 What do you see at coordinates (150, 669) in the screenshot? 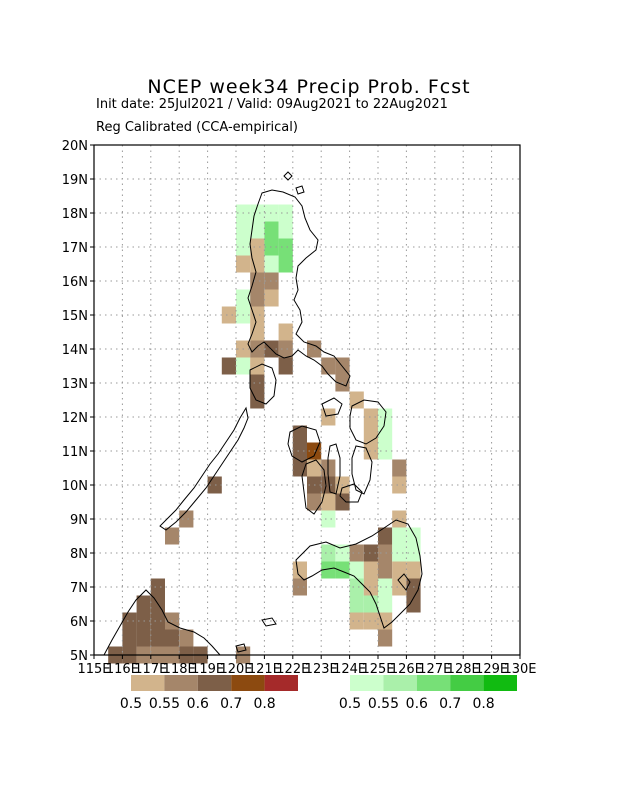
I see `x-tick-label: 117E` at bounding box center [150, 669].